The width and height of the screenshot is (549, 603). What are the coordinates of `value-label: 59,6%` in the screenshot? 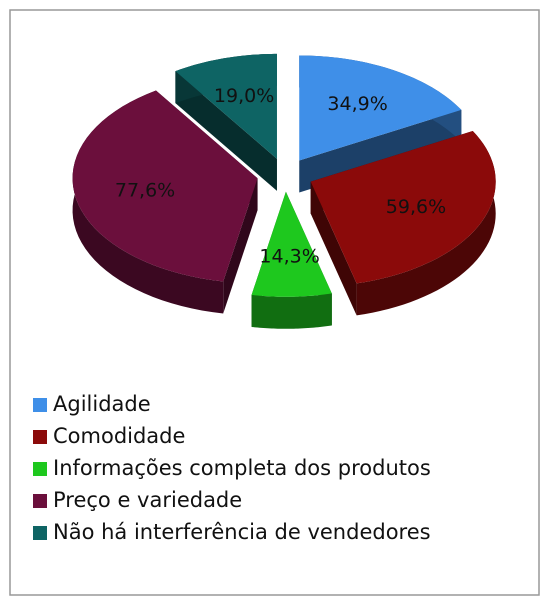 It's located at (416, 207).